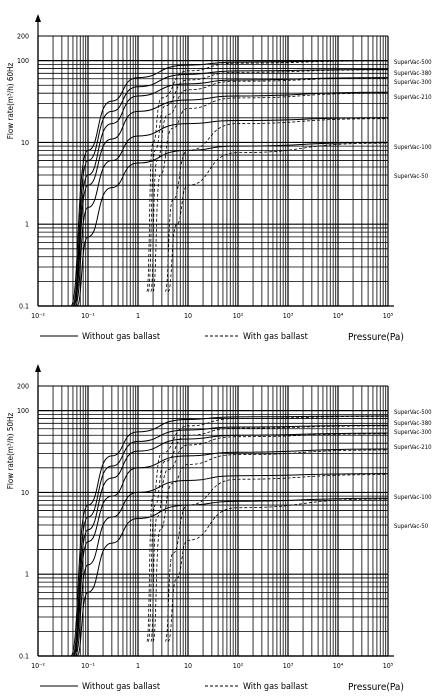 Image resolution: width=441 pixels, height=700 pixels. I want to click on y-axis-label: Flow rate(m³/h) 60Hz, so click(10, 101).